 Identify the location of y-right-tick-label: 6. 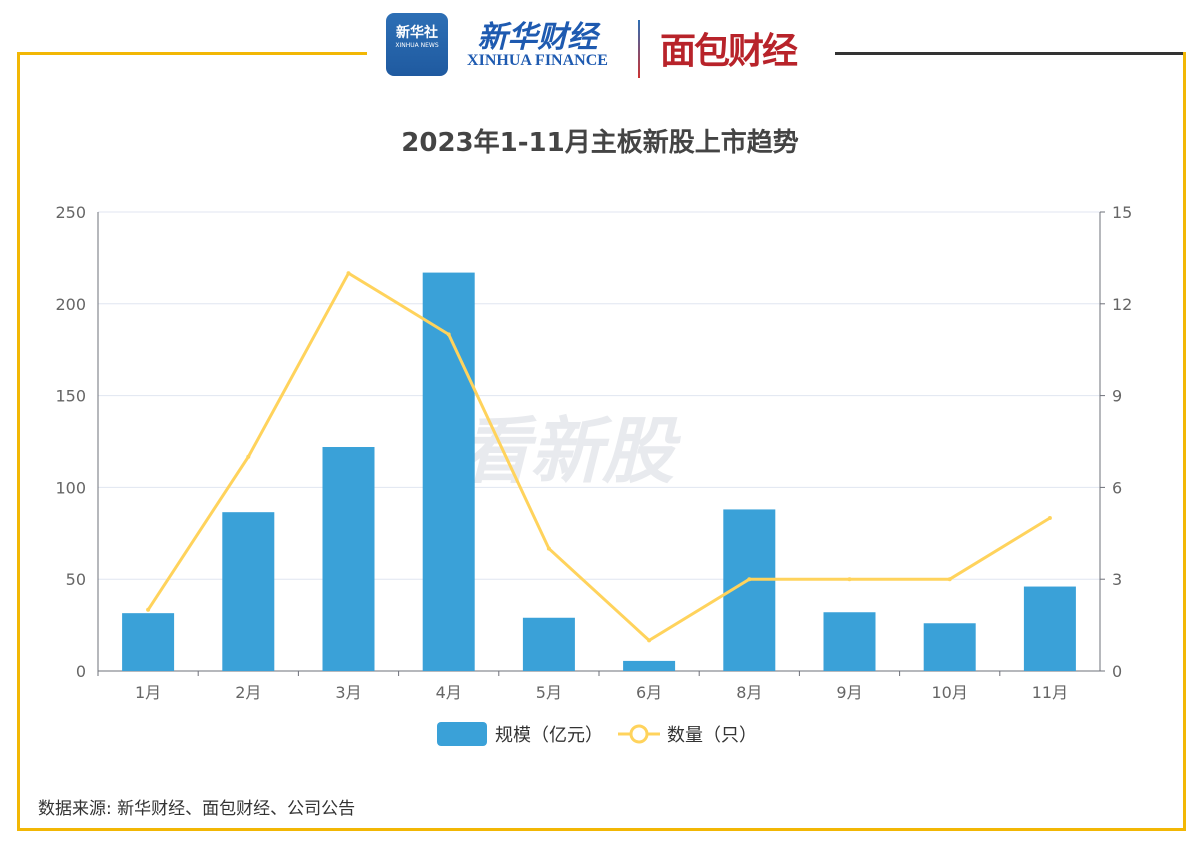
(1117, 487).